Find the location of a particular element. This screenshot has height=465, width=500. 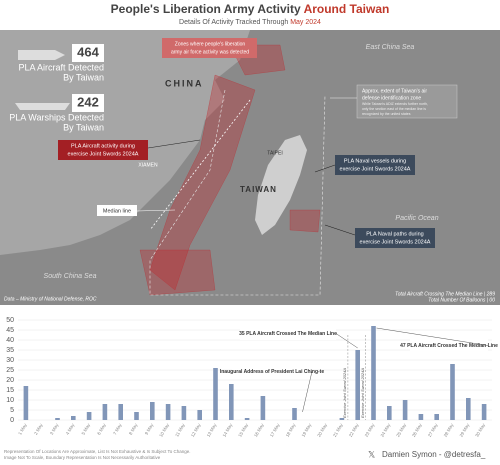

y-tick-label: 0 is located at coordinates (12, 420).